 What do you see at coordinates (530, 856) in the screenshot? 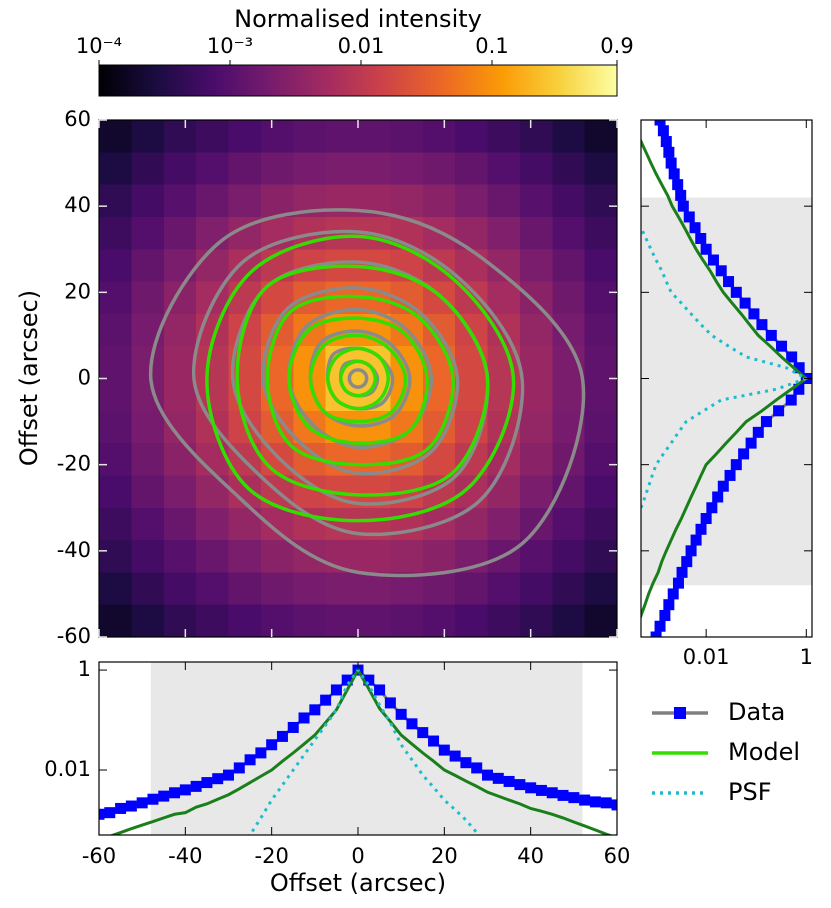
I see `x-tick-label: 40` at bounding box center [530, 856].